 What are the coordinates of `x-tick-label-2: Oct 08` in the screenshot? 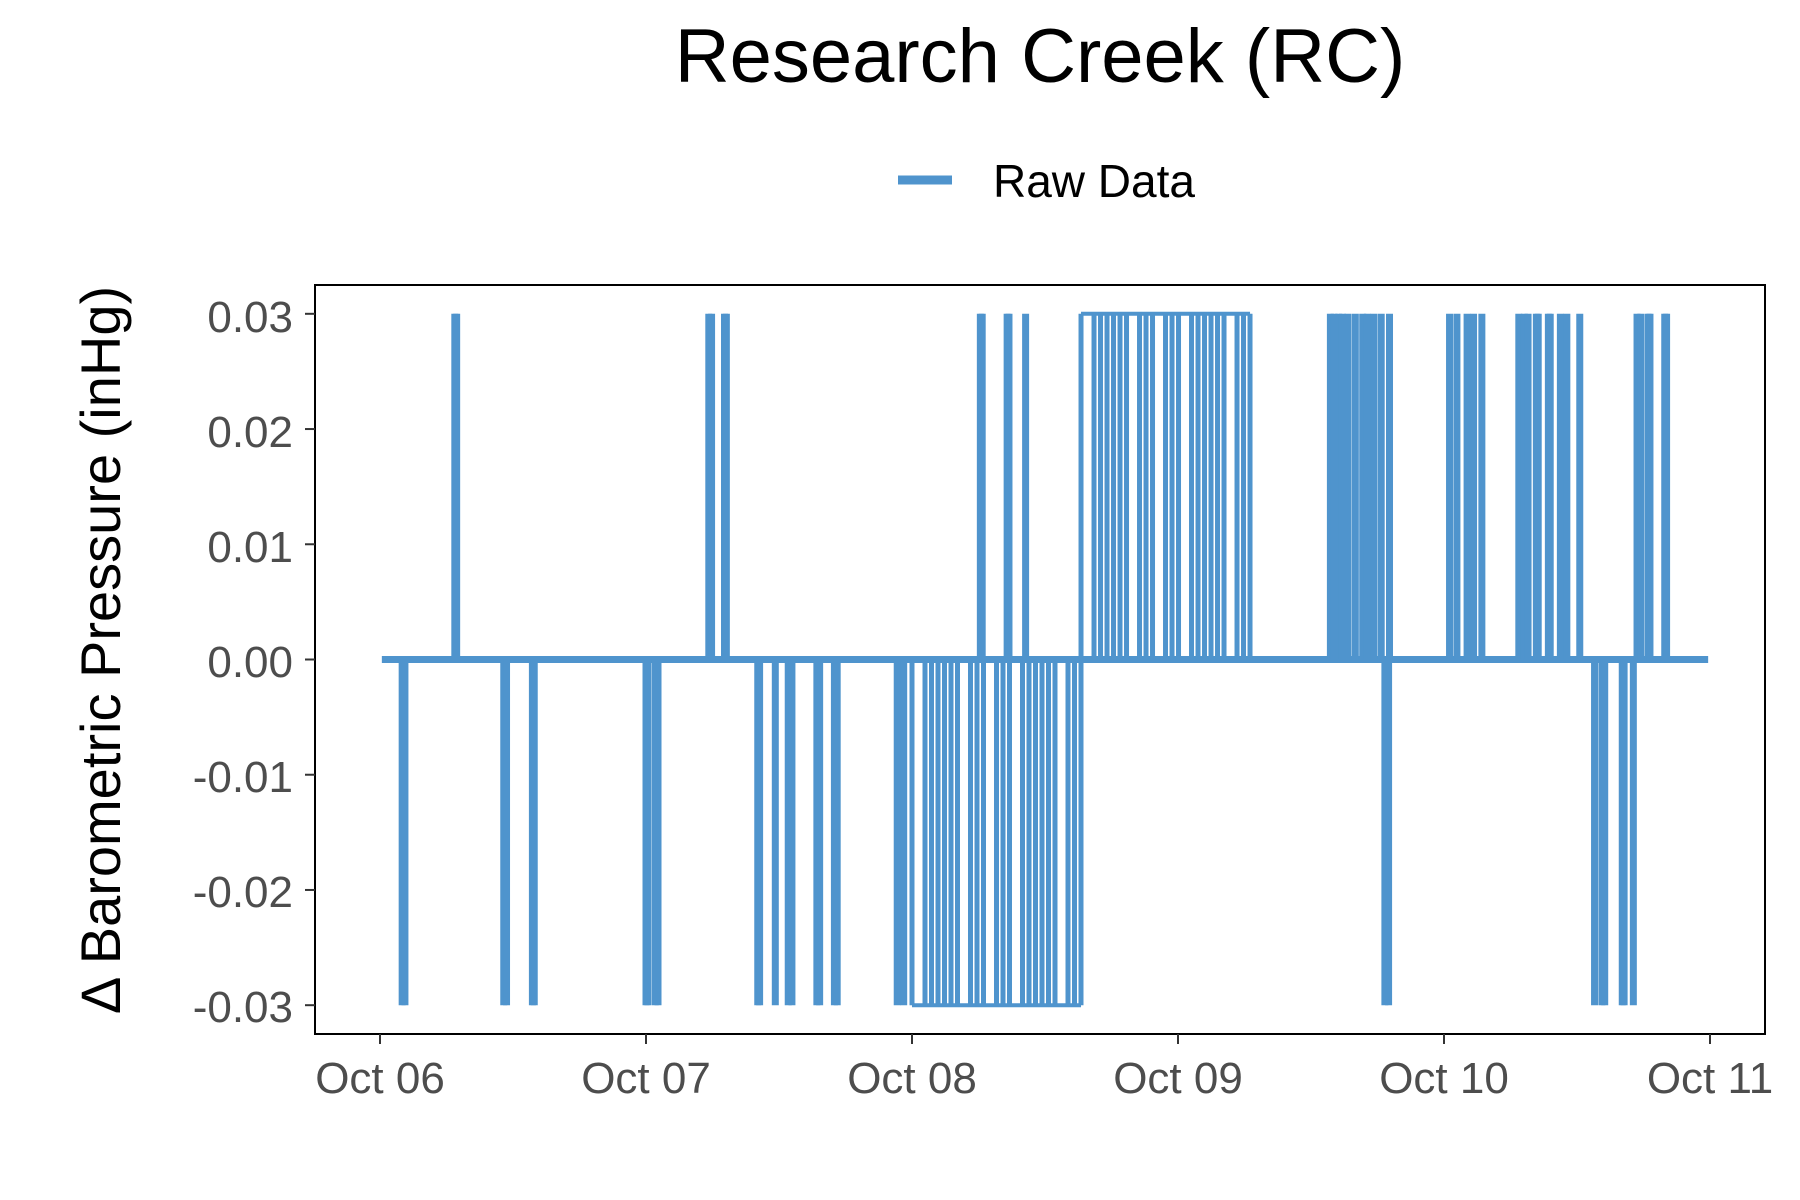 It's located at (912, 1078).